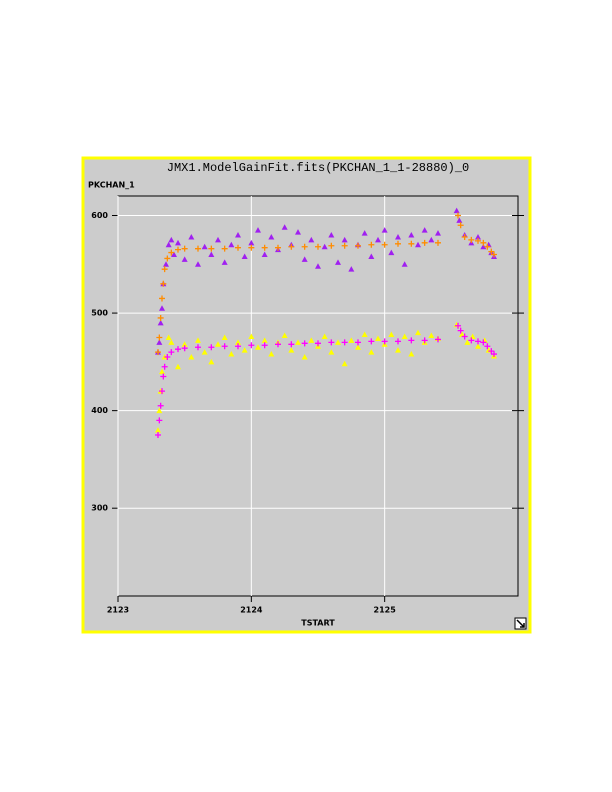  Describe the element at coordinates (385, 610) in the screenshot. I see `x-tick-label: 2125` at that location.